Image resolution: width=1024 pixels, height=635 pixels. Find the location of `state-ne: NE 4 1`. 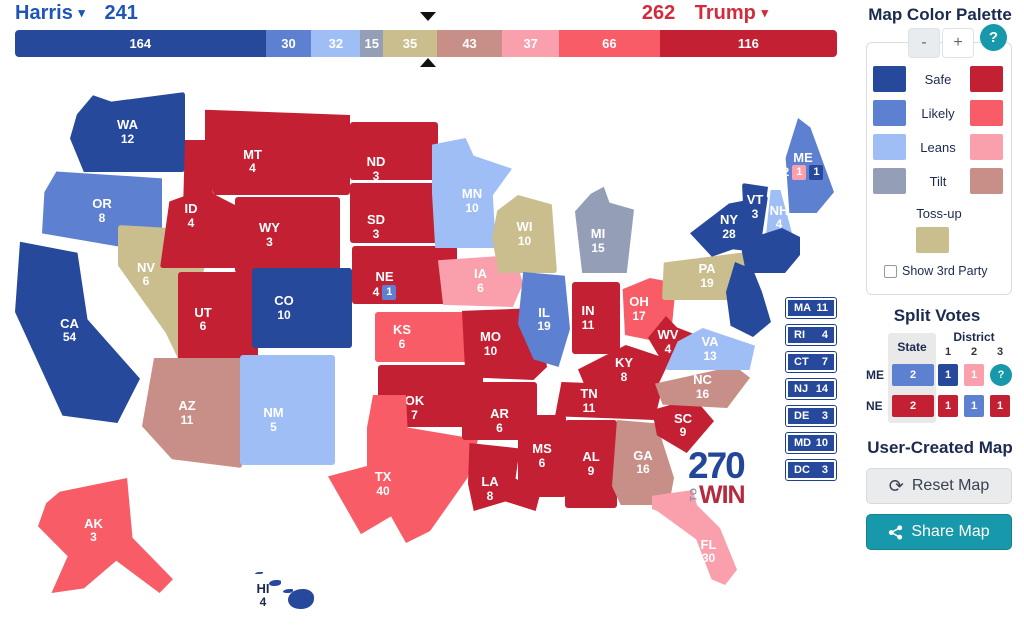

state-ne: NE 4 1 is located at coordinates (404, 275).